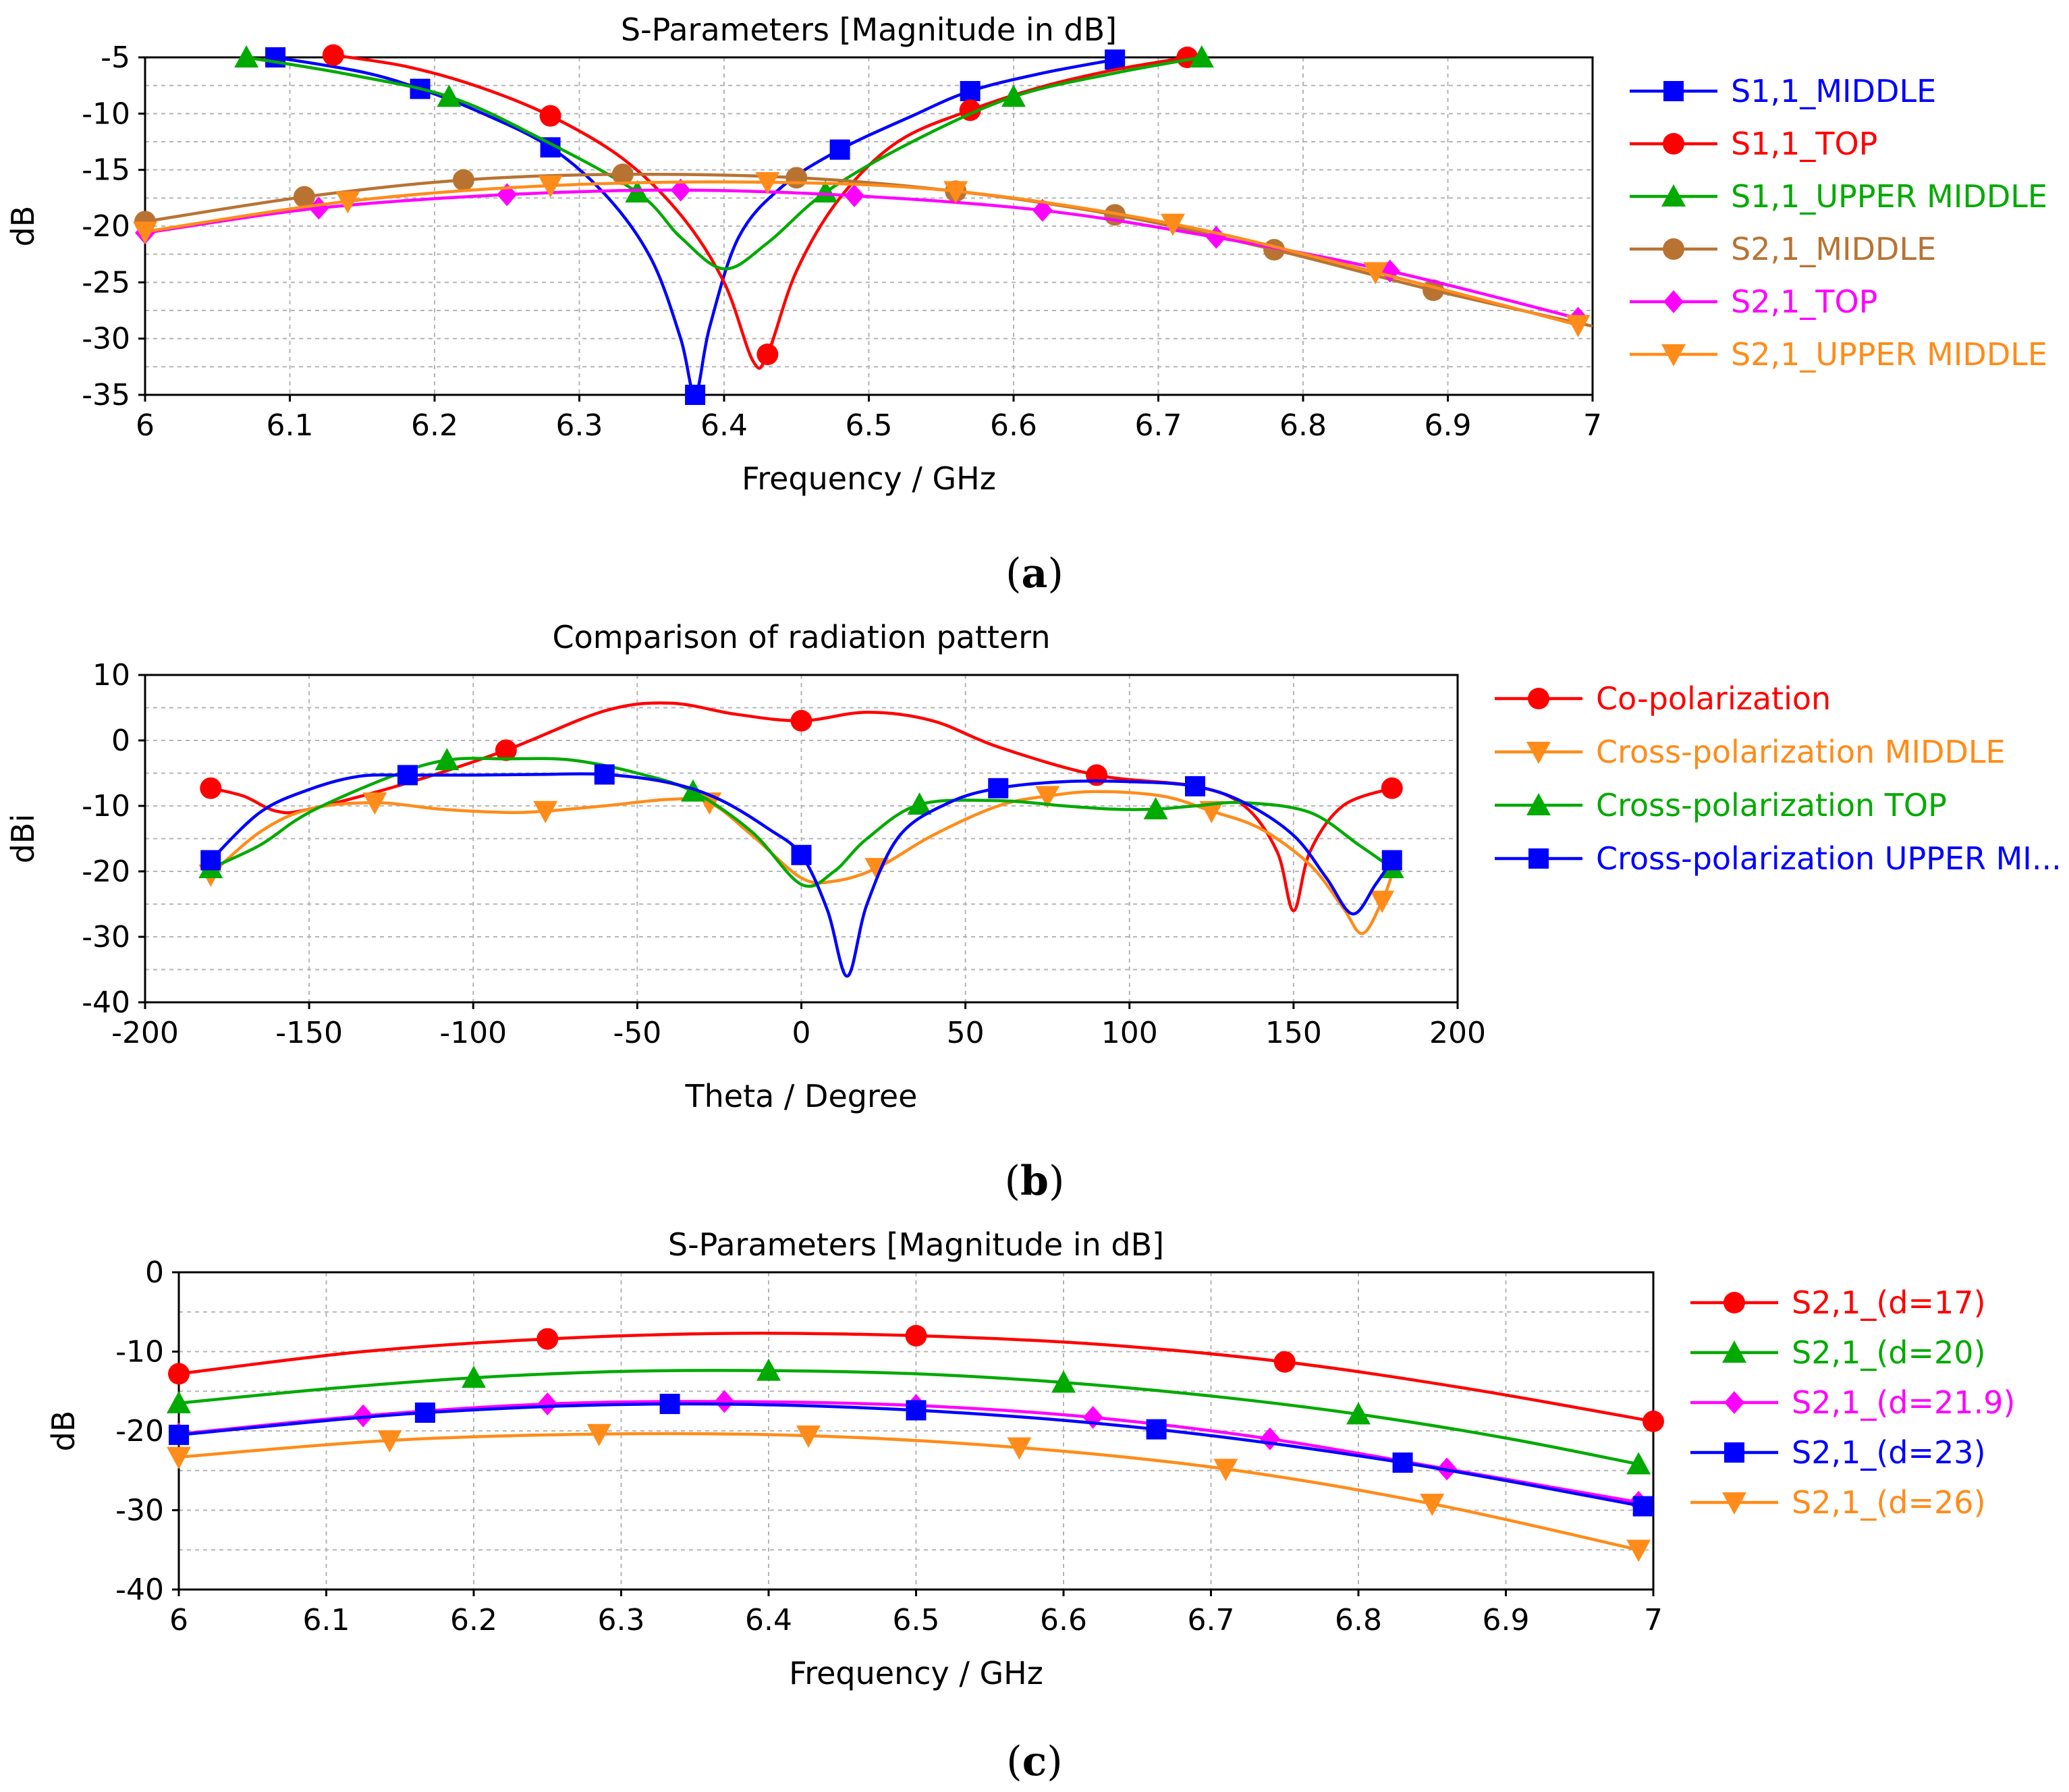 The width and height of the screenshot is (2069, 1792). Describe the element at coordinates (801, 637) in the screenshot. I see `chart-title: Comparison of radiation pattern` at that location.